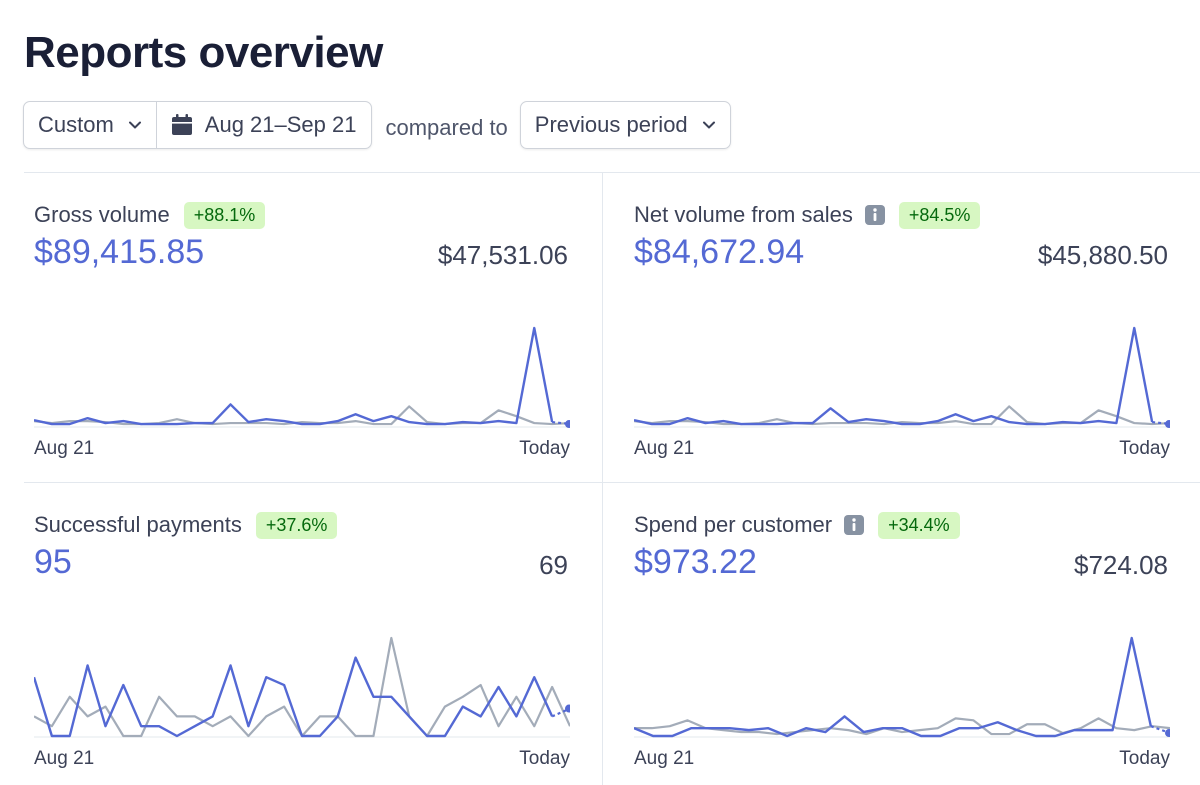  What do you see at coordinates (119, 252) in the screenshot?
I see `current-value: $89,415.85` at bounding box center [119, 252].